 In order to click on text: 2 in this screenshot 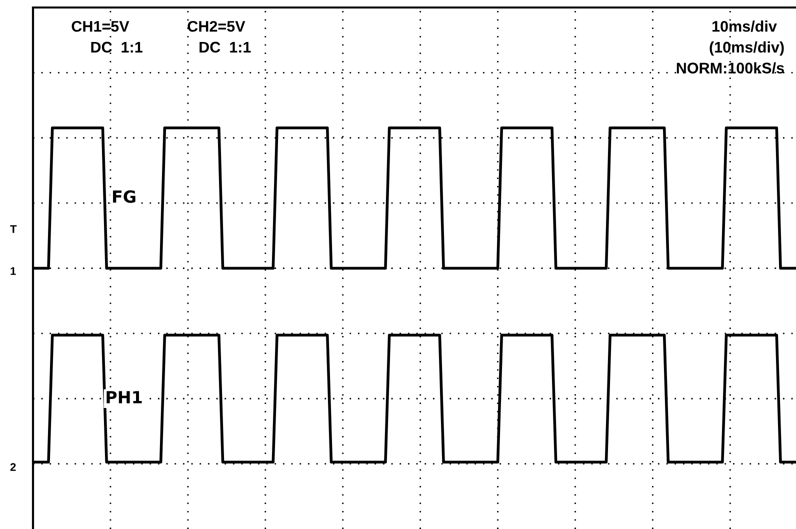, I will do `click(13, 467)`.